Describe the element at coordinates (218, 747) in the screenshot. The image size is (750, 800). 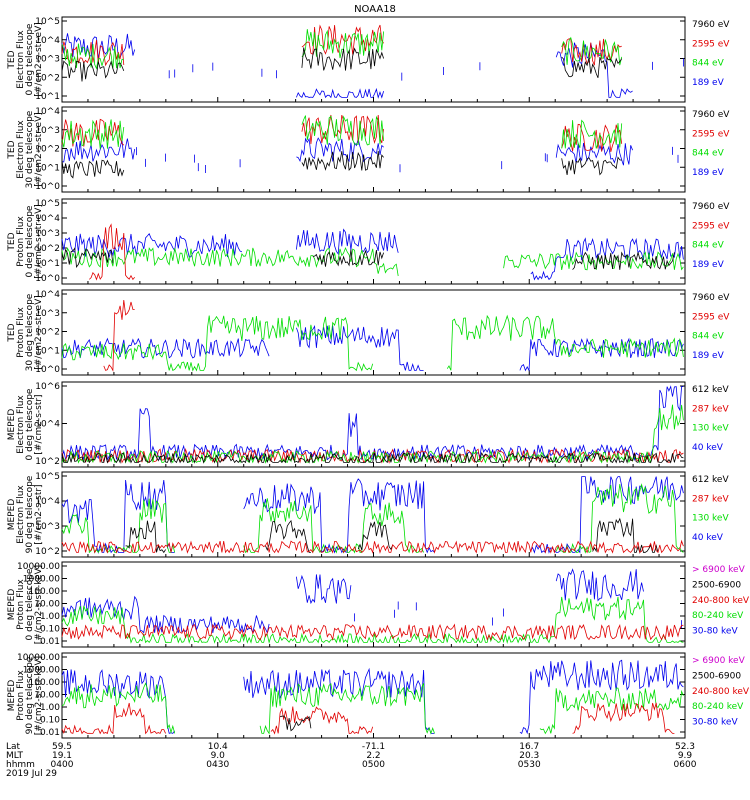
I see `x-tick-lat: 10.4` at that location.